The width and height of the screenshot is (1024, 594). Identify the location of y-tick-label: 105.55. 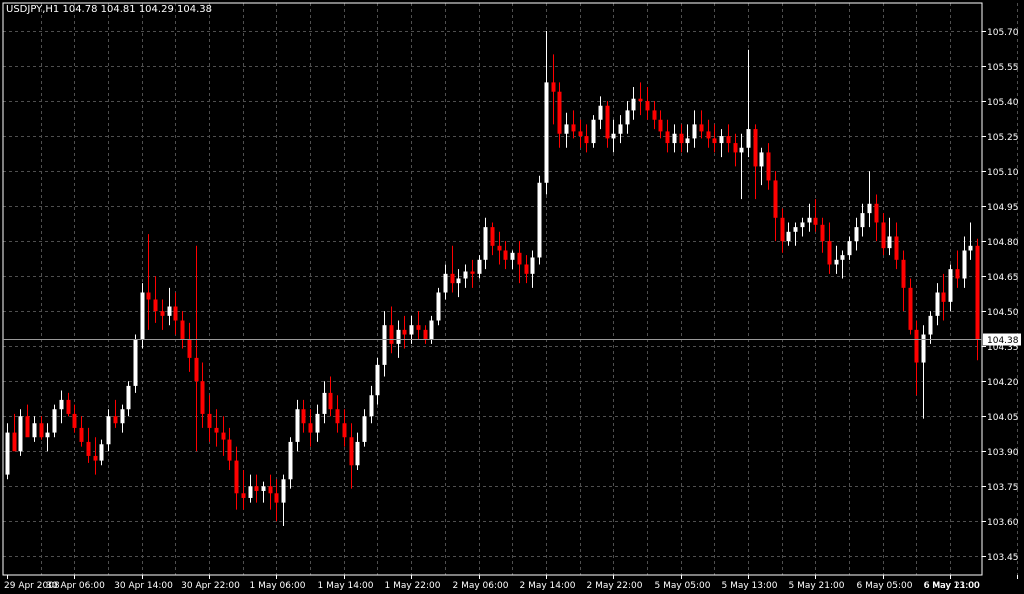
(1003, 68).